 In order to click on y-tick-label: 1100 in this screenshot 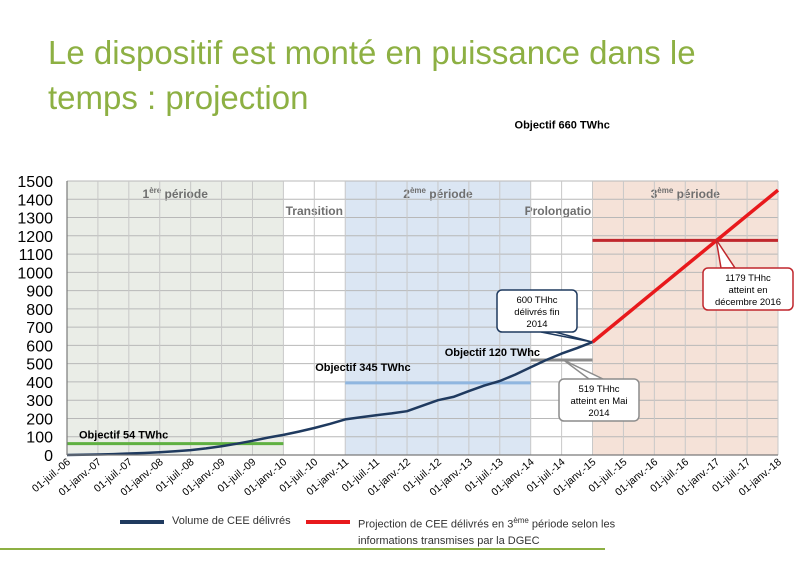, I will do `click(36, 255)`.